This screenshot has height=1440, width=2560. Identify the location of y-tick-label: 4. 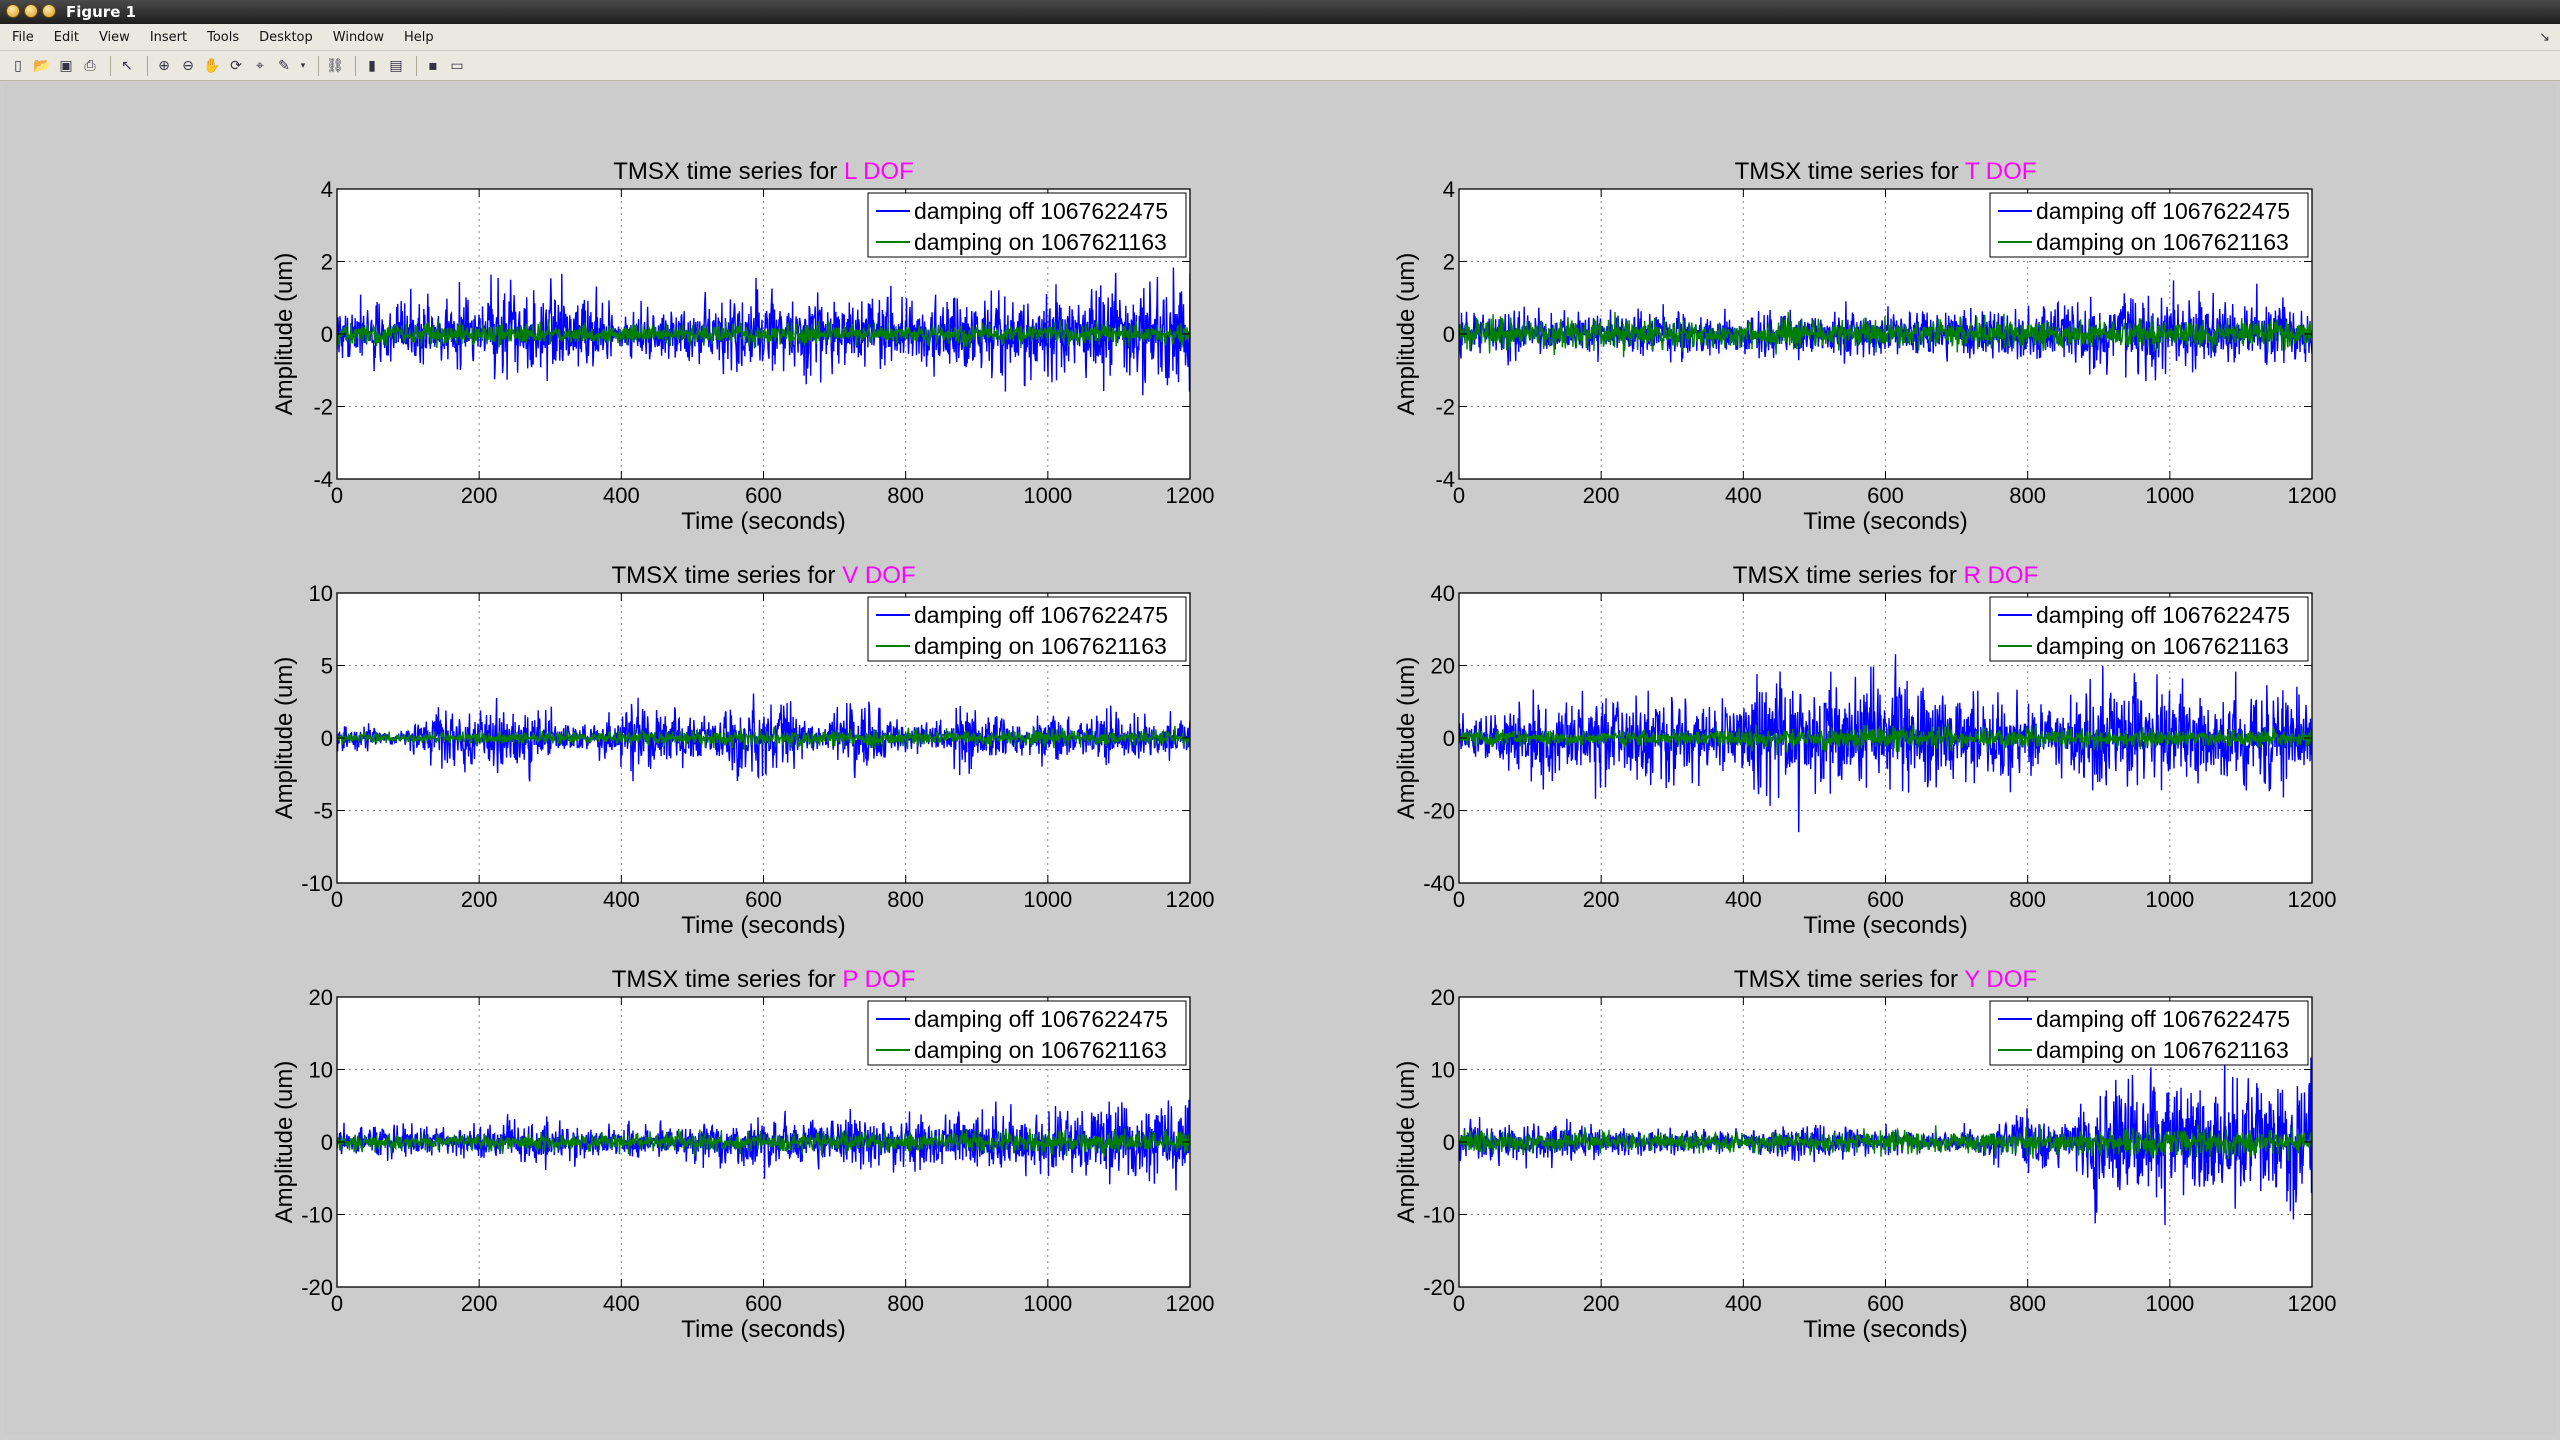
(1449, 189).